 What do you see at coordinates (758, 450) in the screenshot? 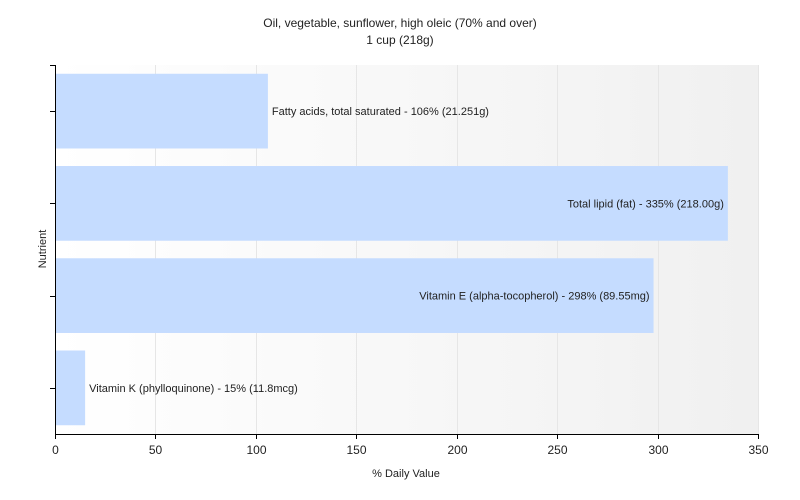
I see `x-tick-label: 350` at bounding box center [758, 450].